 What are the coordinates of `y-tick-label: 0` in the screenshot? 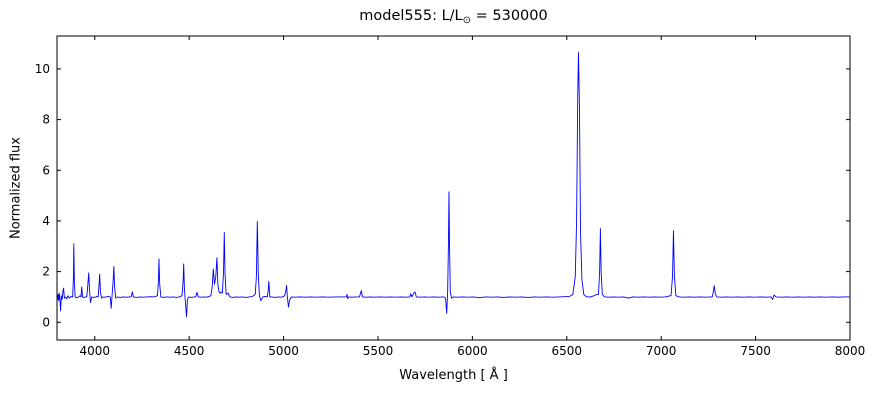 It's located at (46, 322).